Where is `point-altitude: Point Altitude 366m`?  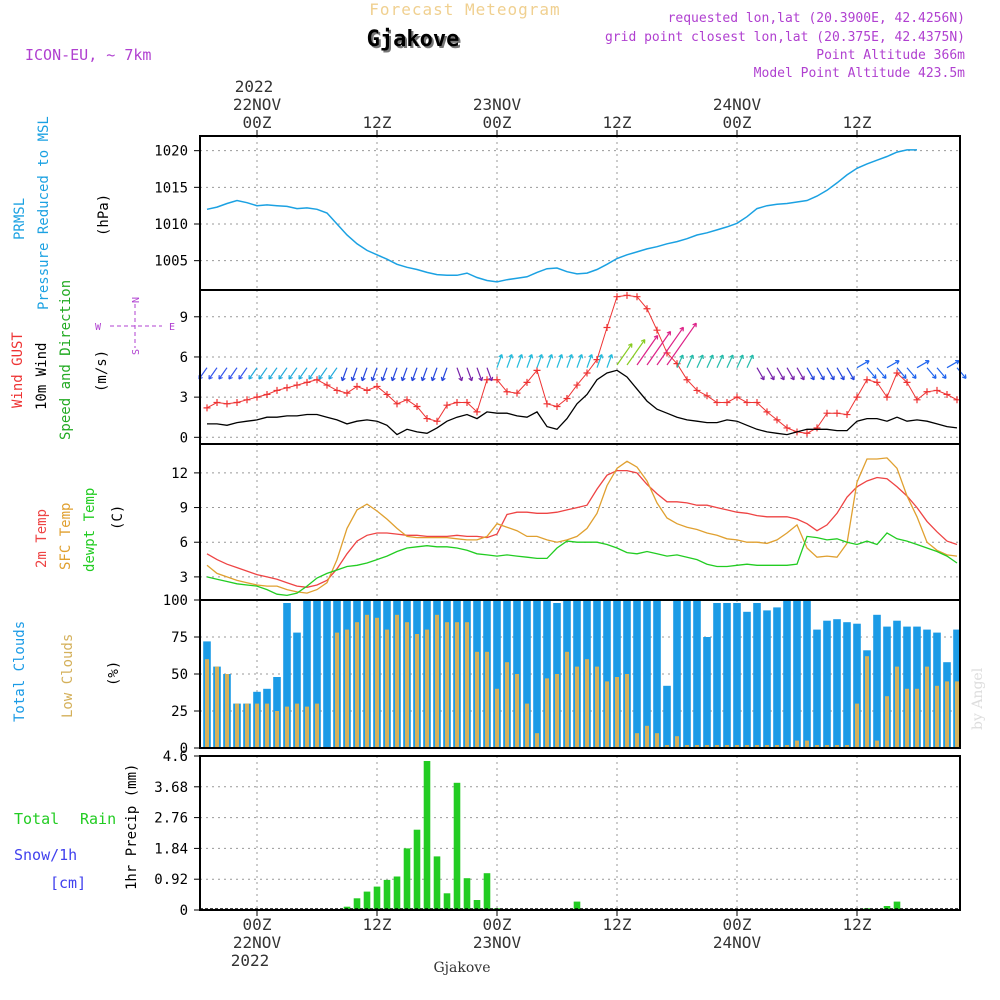 point-altitude: Point Altitude 366m is located at coordinates (890, 55).